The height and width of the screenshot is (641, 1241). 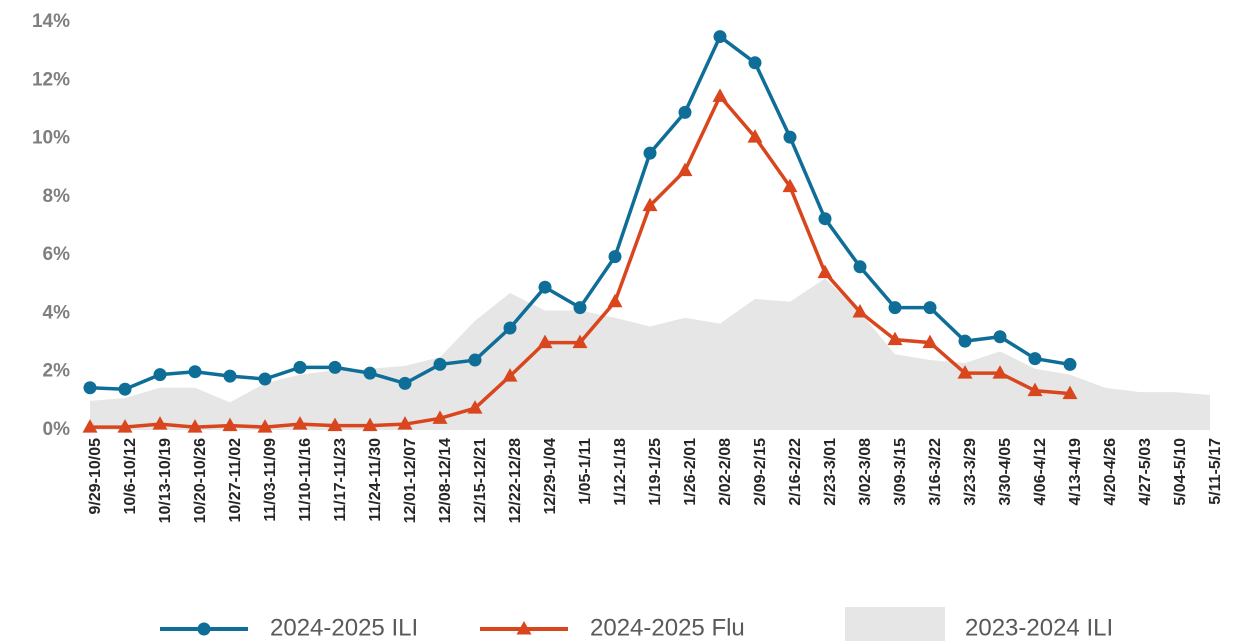 What do you see at coordinates (57, 371) in the screenshot?
I see `y-tick-label: 2%` at bounding box center [57, 371].